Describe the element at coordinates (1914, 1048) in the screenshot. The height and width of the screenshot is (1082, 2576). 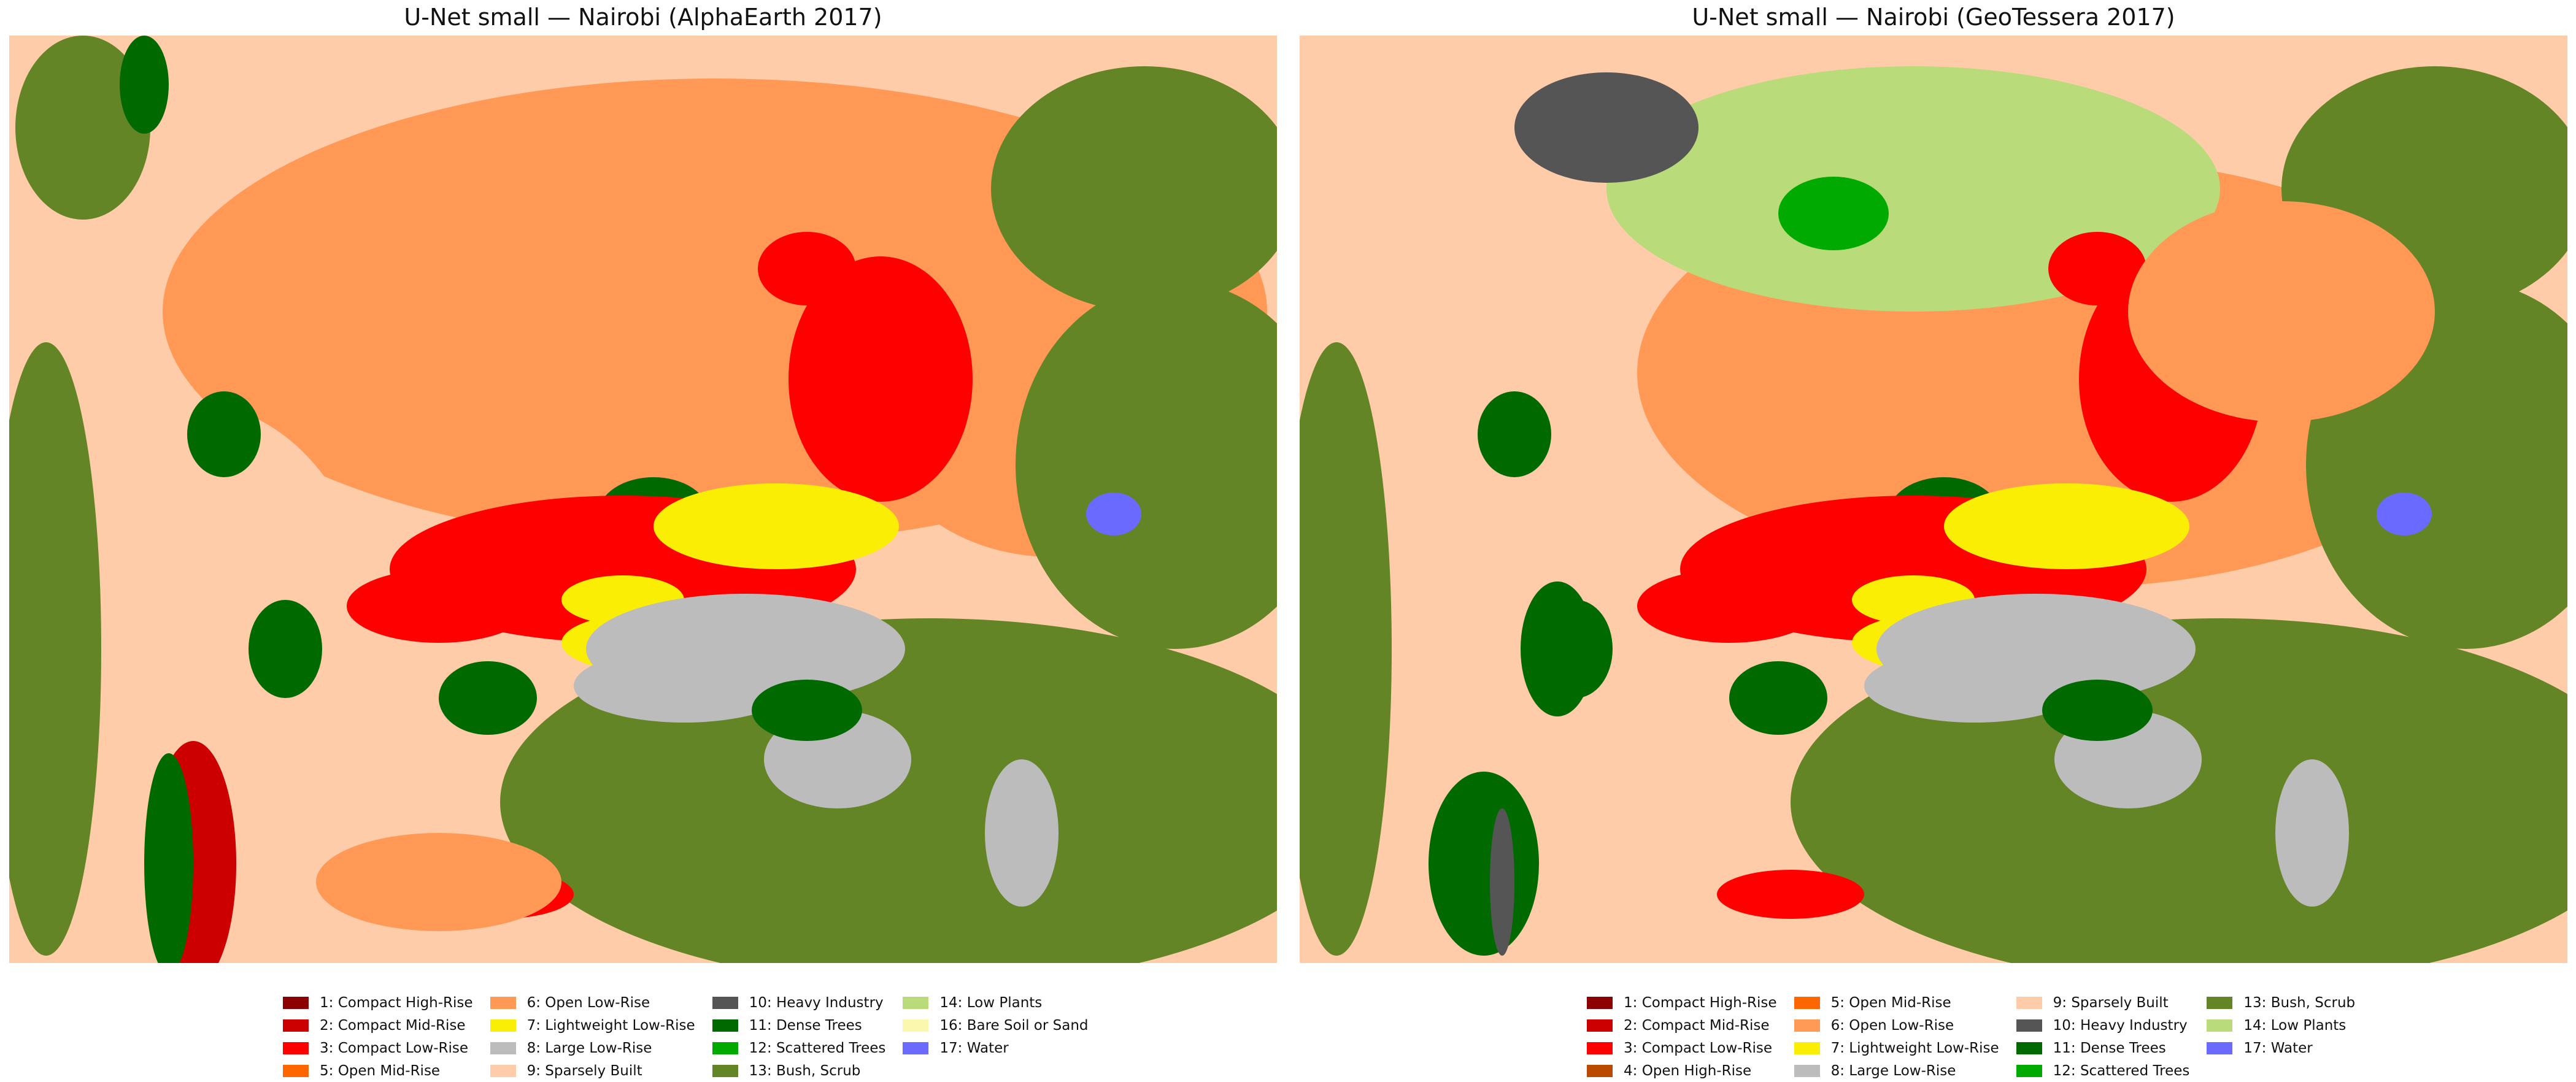
I see `legend-label: 7: Lightweight Low-Rise` at that location.